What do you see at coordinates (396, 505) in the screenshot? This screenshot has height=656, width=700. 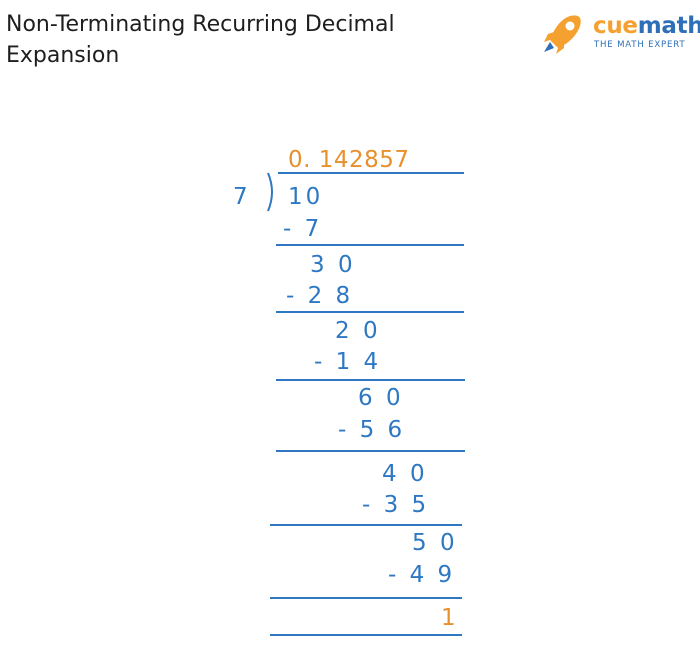 I see `subtract-step-5: - 3 5` at bounding box center [396, 505].